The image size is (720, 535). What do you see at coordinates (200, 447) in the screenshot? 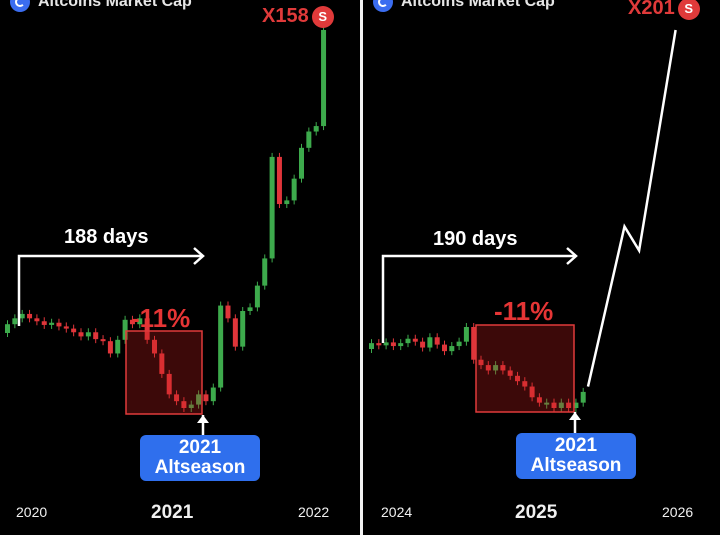
I see `left-altseason-year: 2021` at bounding box center [200, 447].